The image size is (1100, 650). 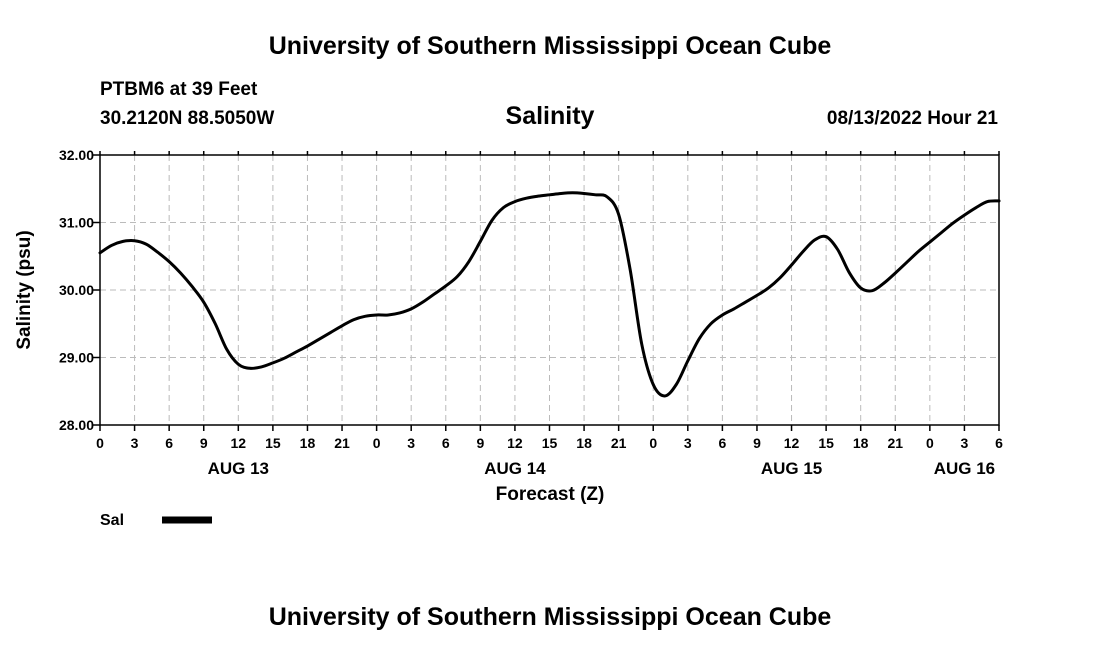 I want to click on station-coordinates: 30.2120N 88.5050W, so click(x=187, y=118).